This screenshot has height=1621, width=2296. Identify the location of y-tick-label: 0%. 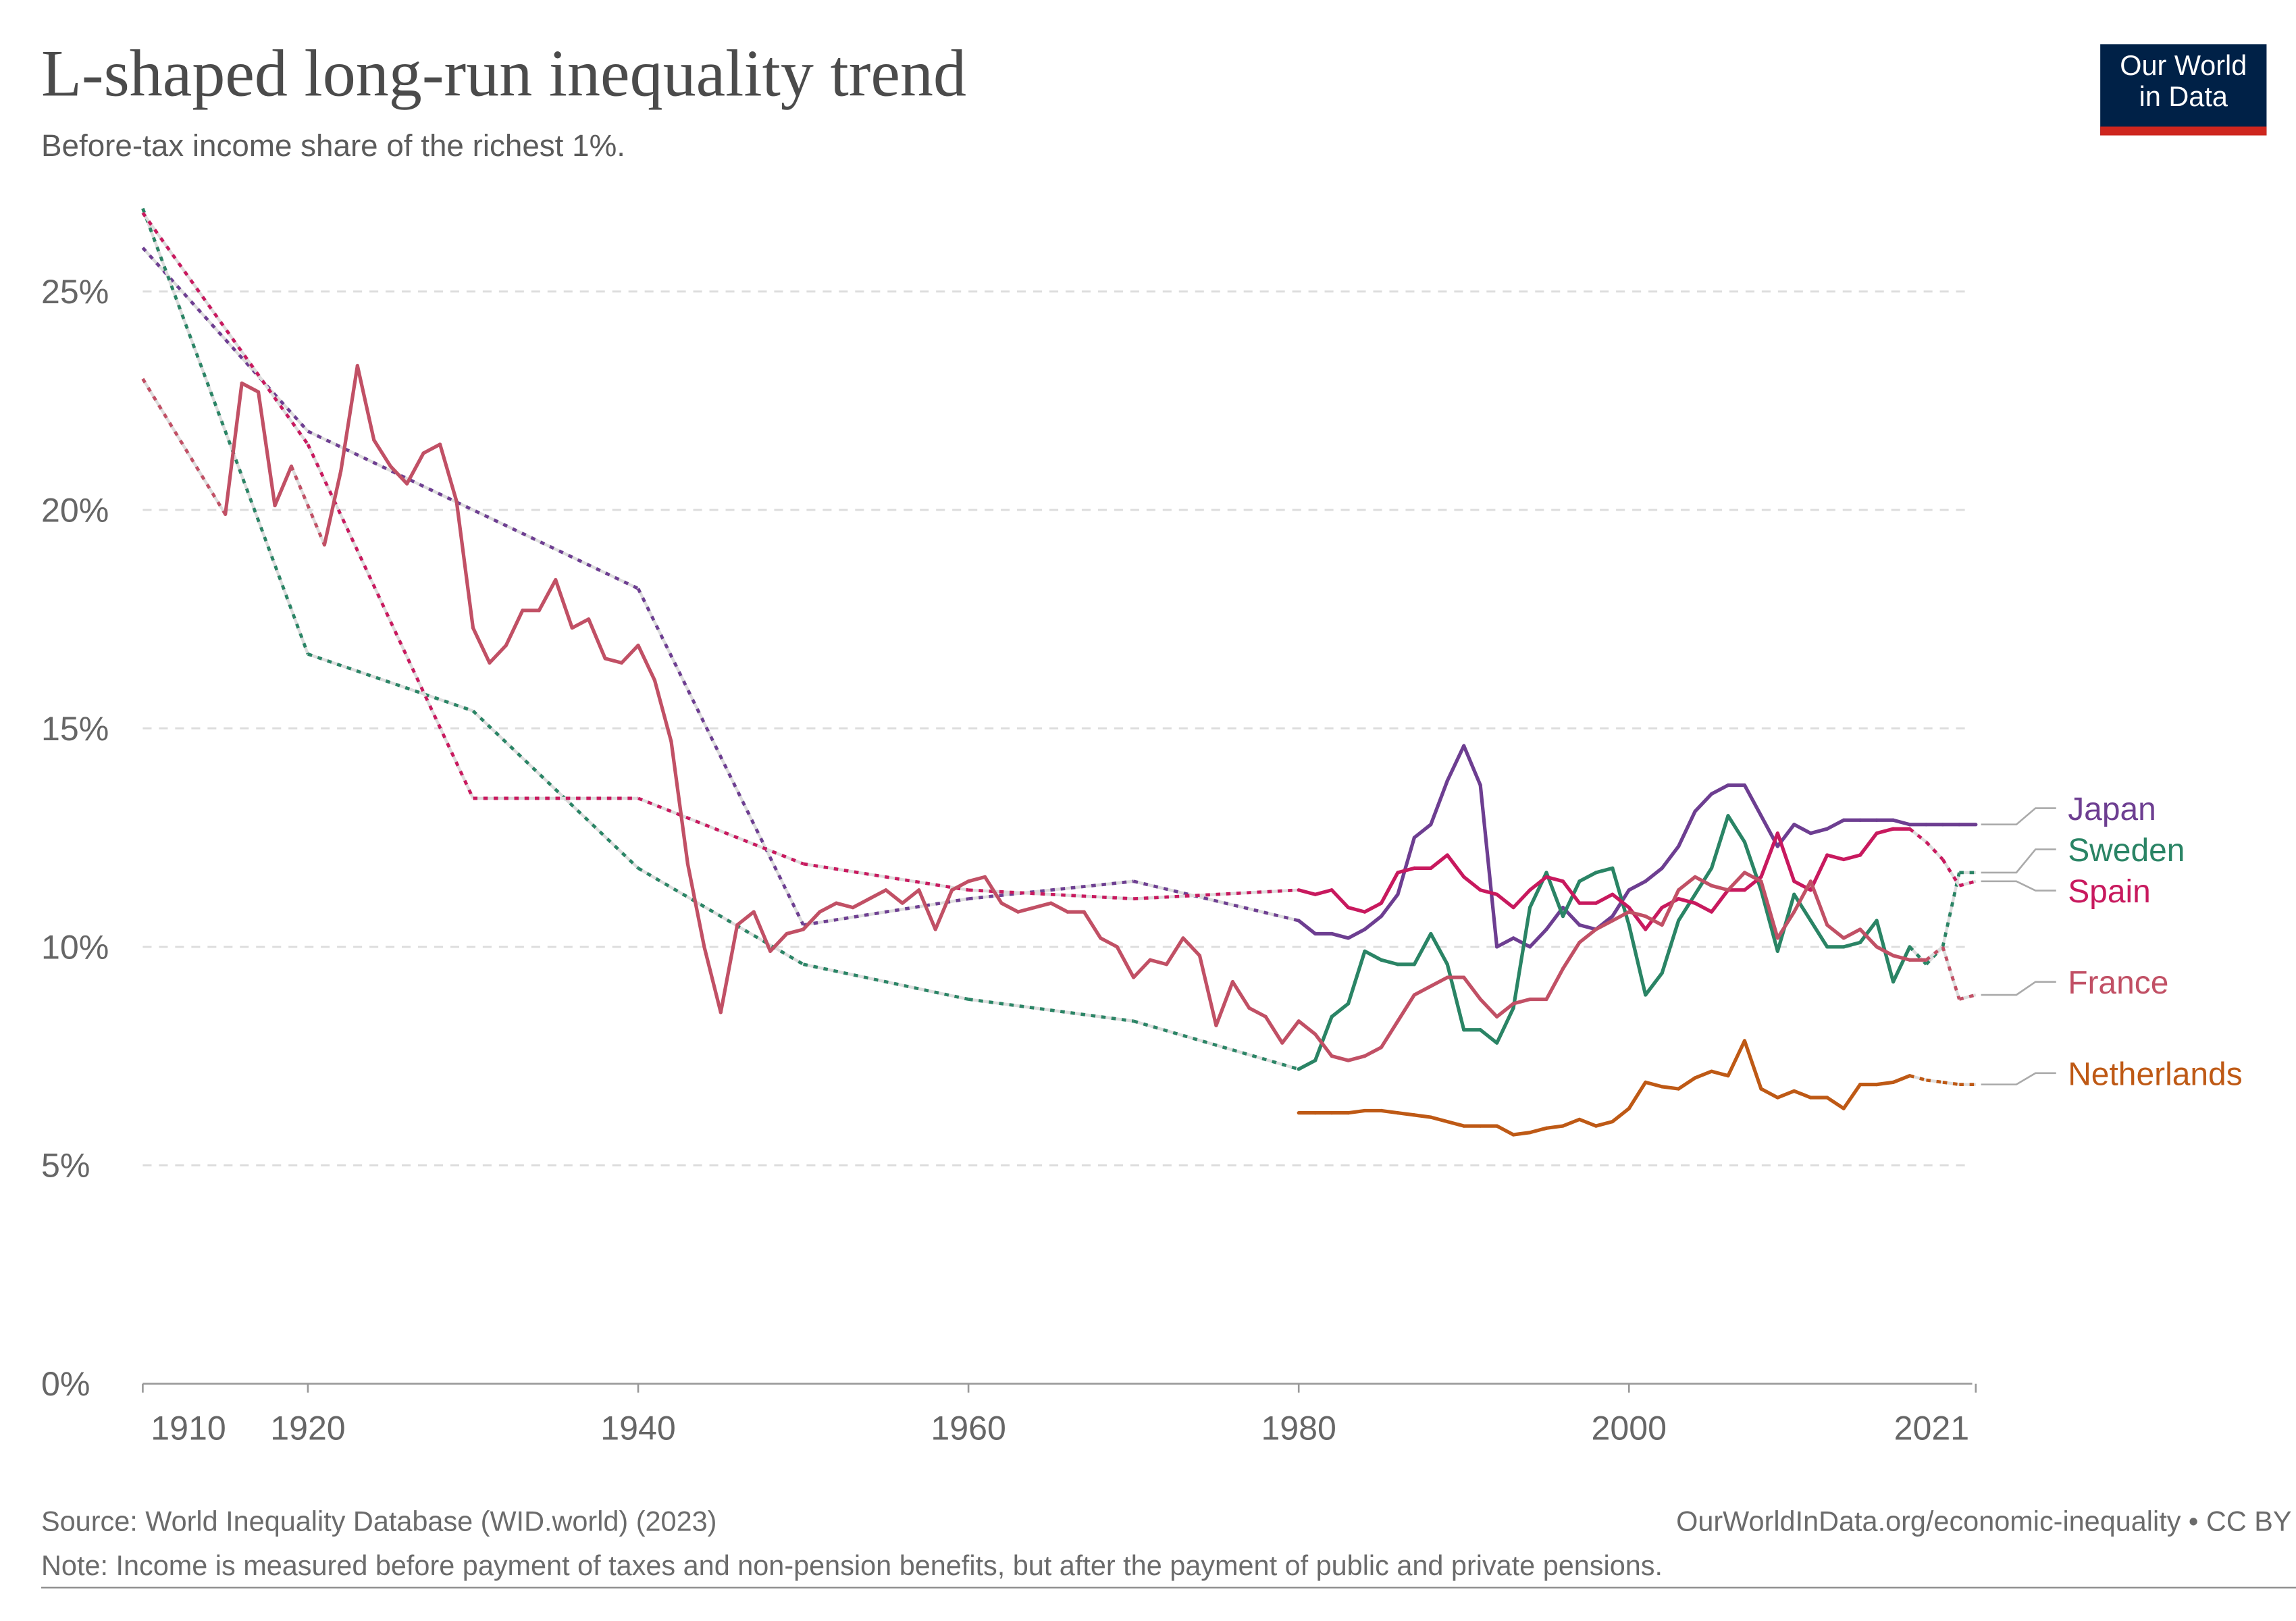
(65, 1384).